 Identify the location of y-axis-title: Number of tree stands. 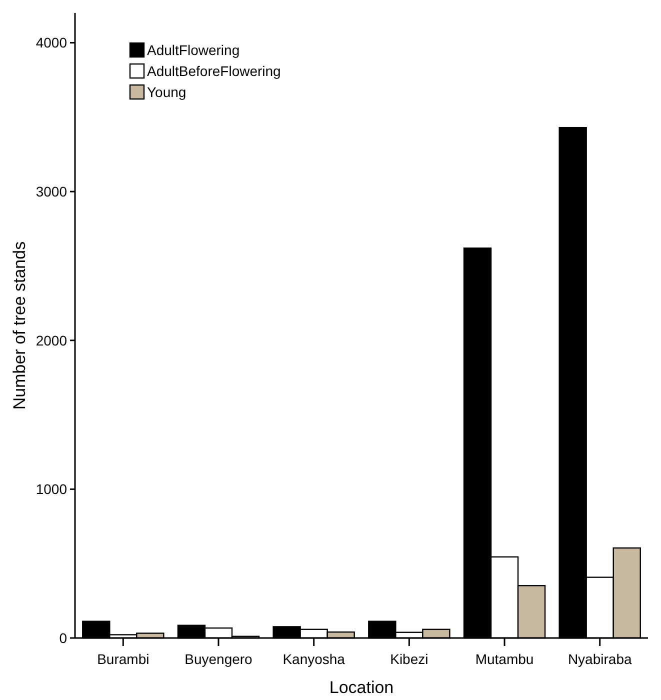
(19, 325).